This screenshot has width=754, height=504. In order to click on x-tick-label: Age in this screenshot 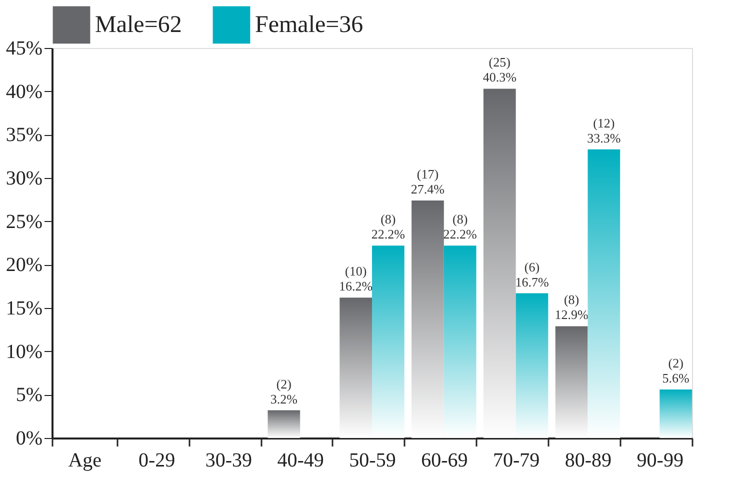, I will do `click(85, 461)`.